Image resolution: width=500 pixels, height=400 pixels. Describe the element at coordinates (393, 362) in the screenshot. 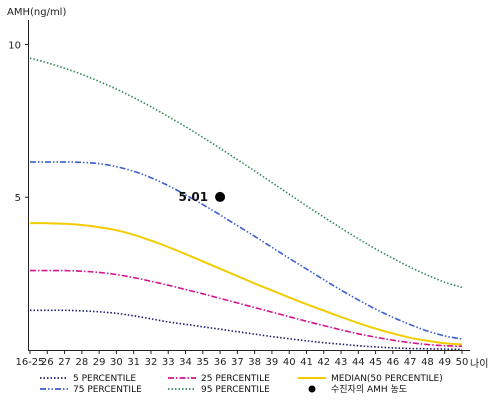

I see `x-tick-label: 46` at that location.